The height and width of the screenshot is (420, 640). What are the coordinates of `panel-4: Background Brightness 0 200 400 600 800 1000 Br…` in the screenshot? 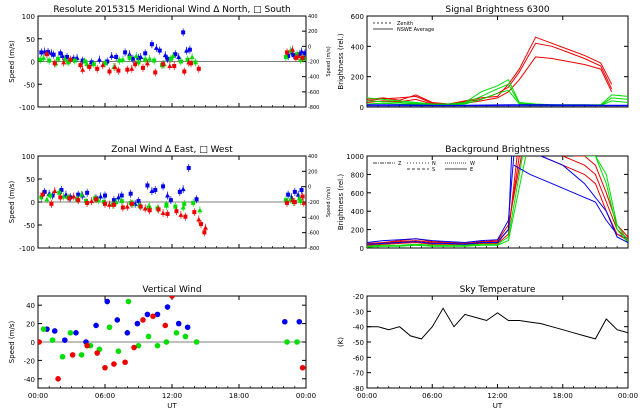 It's located at (483, 199).